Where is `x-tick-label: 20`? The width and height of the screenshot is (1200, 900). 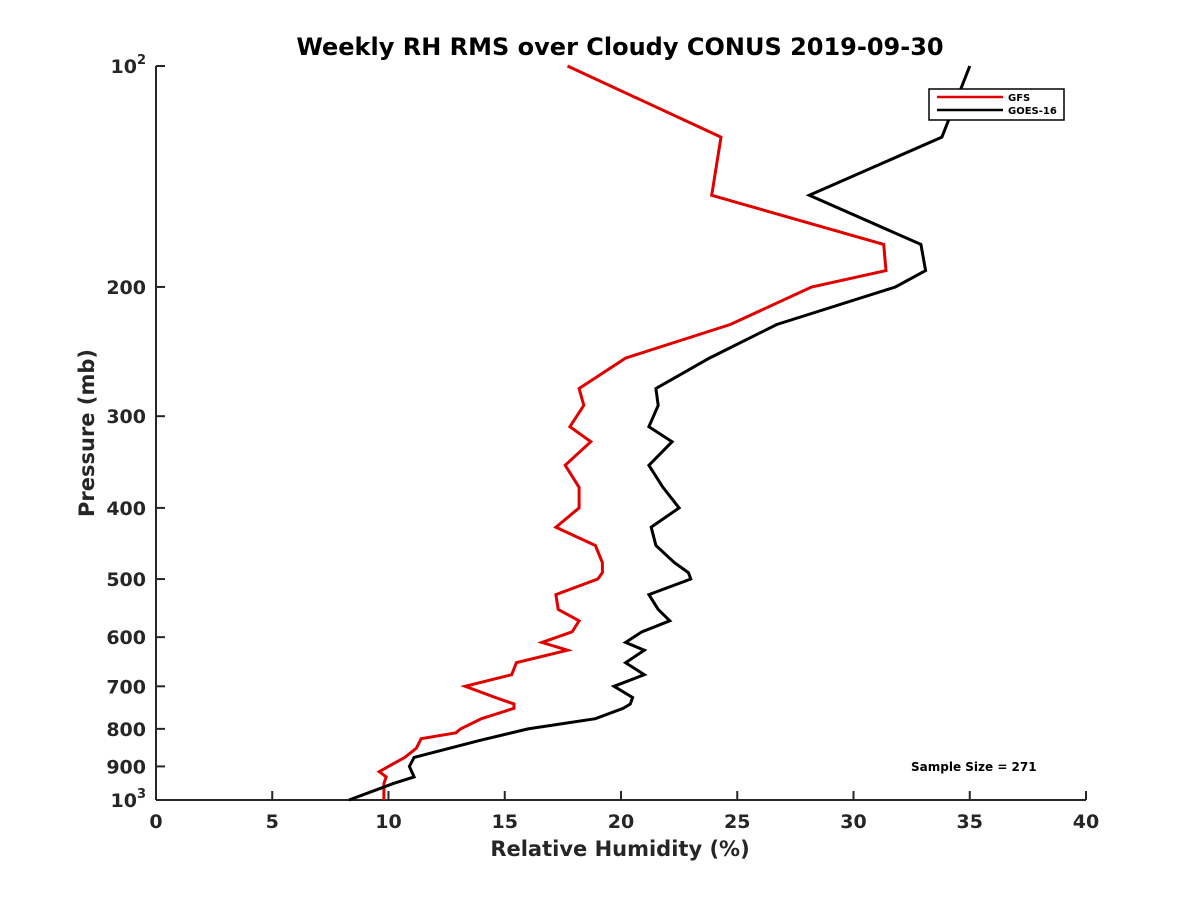
x-tick-label: 20 is located at coordinates (621, 822).